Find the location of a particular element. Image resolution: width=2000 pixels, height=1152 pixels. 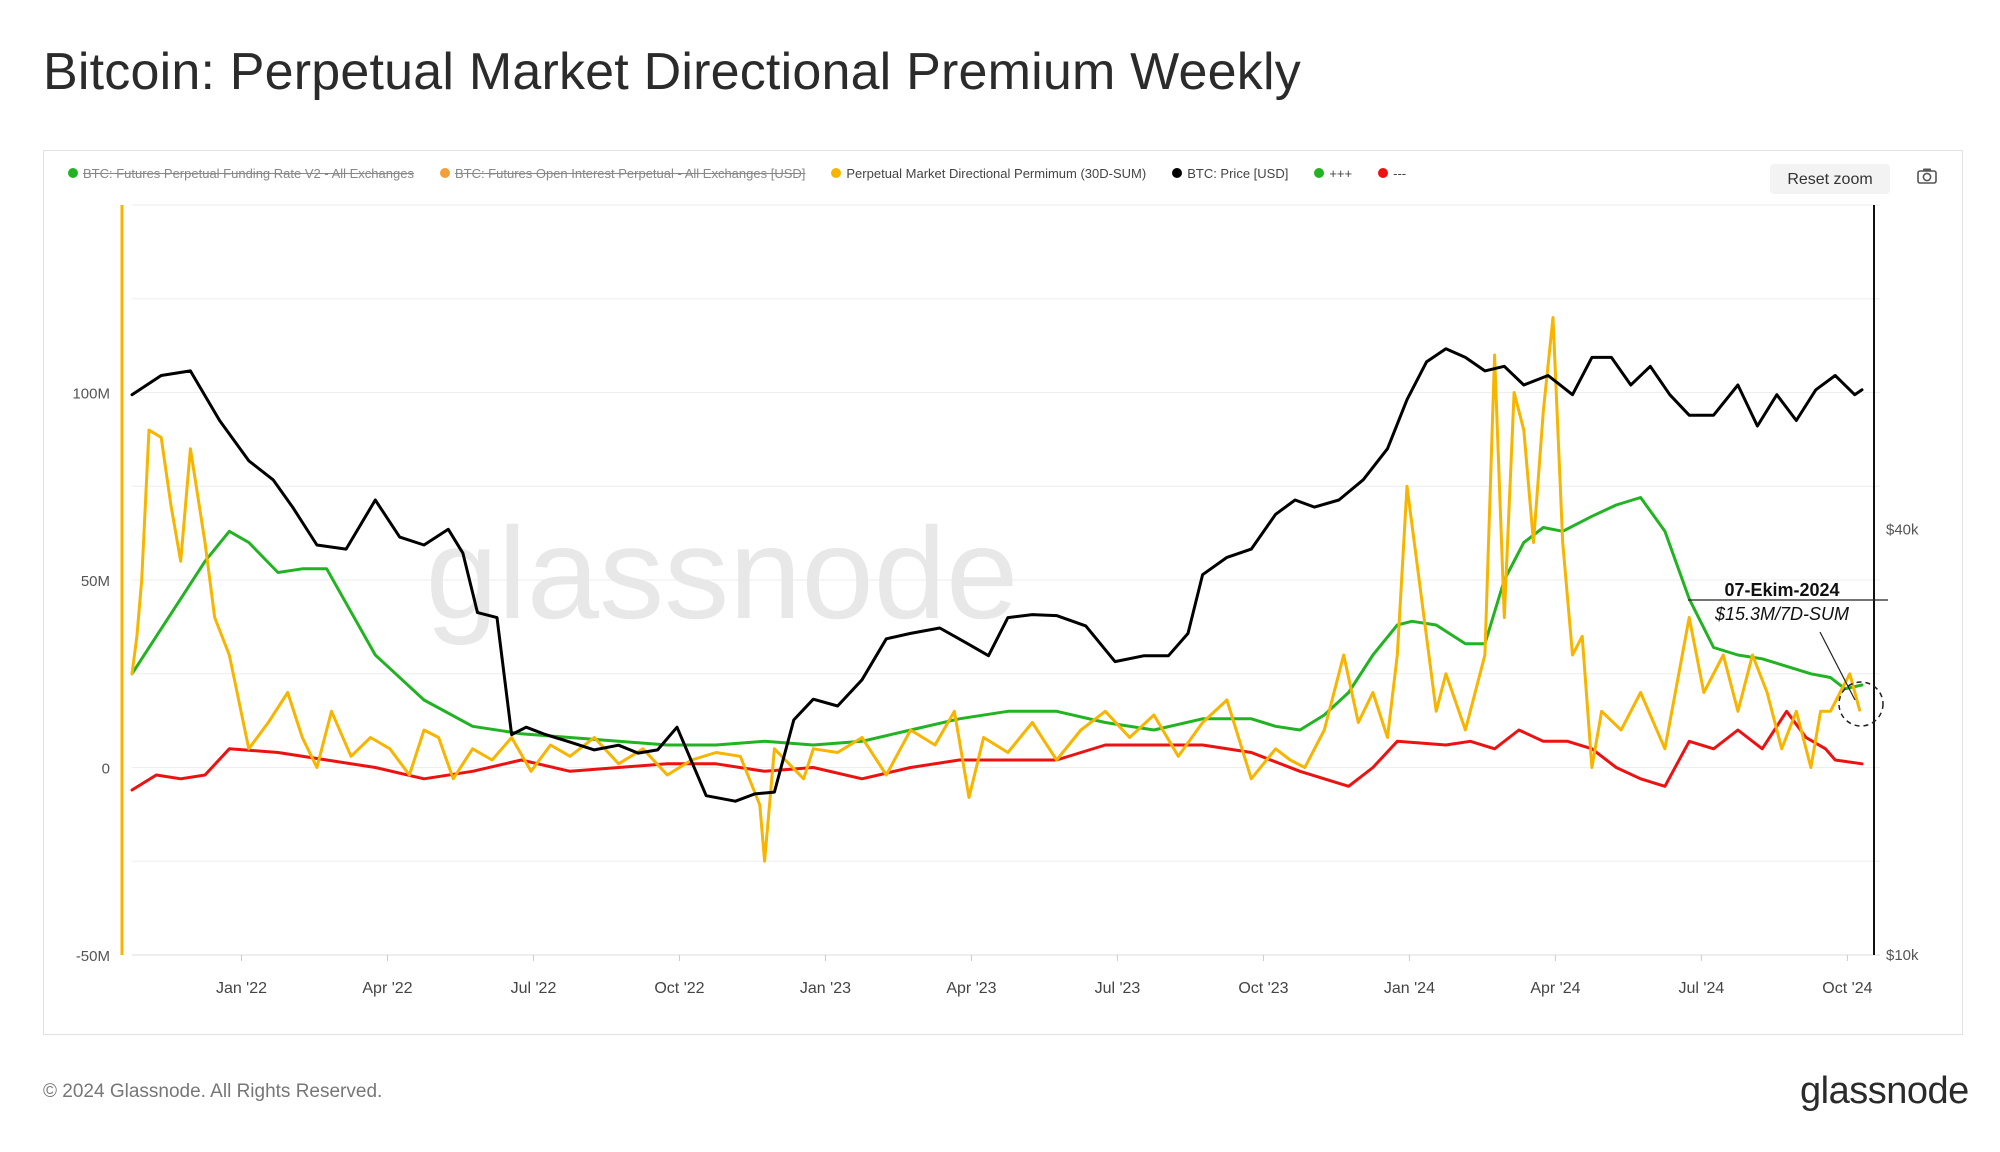

y-left-tick-label: 100M is located at coordinates (91, 394).